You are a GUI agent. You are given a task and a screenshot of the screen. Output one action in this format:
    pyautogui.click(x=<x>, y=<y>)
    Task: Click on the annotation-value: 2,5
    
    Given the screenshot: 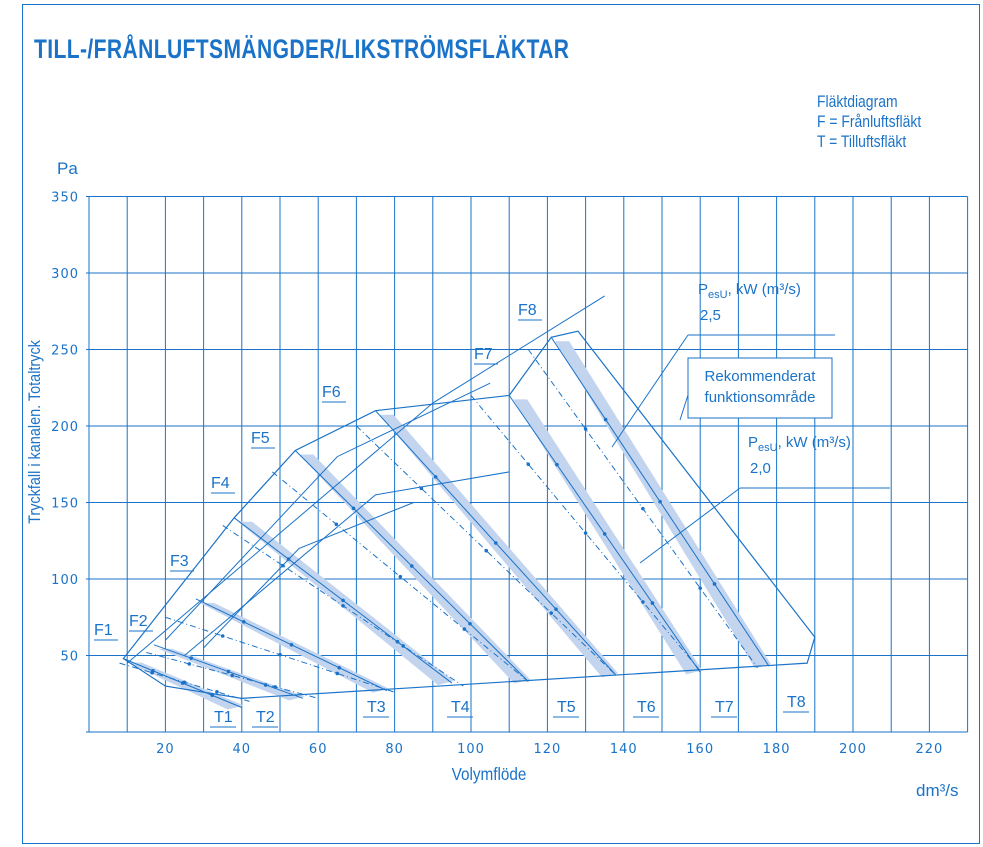 What is the action you would take?
    pyautogui.click(x=710, y=315)
    